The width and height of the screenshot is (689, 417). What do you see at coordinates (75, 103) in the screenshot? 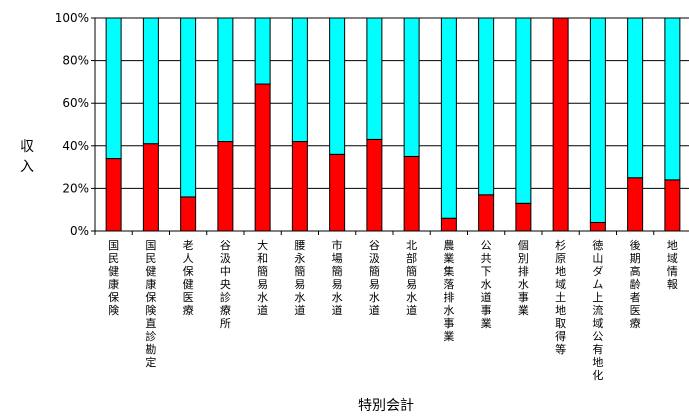
I see `y-tick-label: 60%` at bounding box center [75, 103].